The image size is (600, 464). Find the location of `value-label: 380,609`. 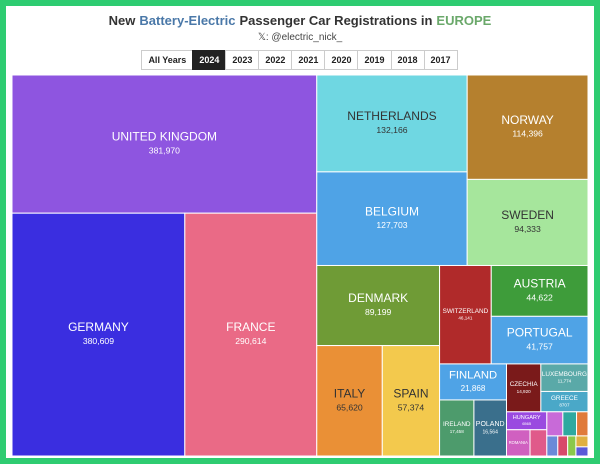

value-label: 380,609 is located at coordinates (98, 341).